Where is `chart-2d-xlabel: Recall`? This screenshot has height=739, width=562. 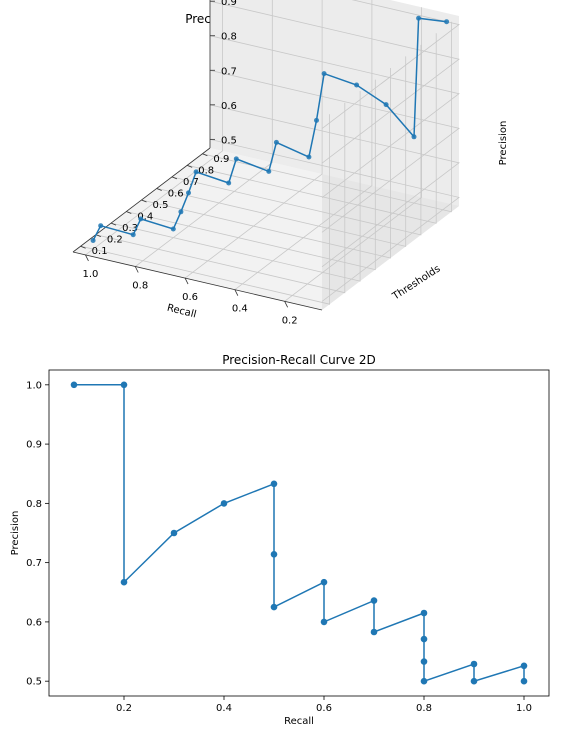
chart-2d-xlabel: Recall is located at coordinates (299, 721).